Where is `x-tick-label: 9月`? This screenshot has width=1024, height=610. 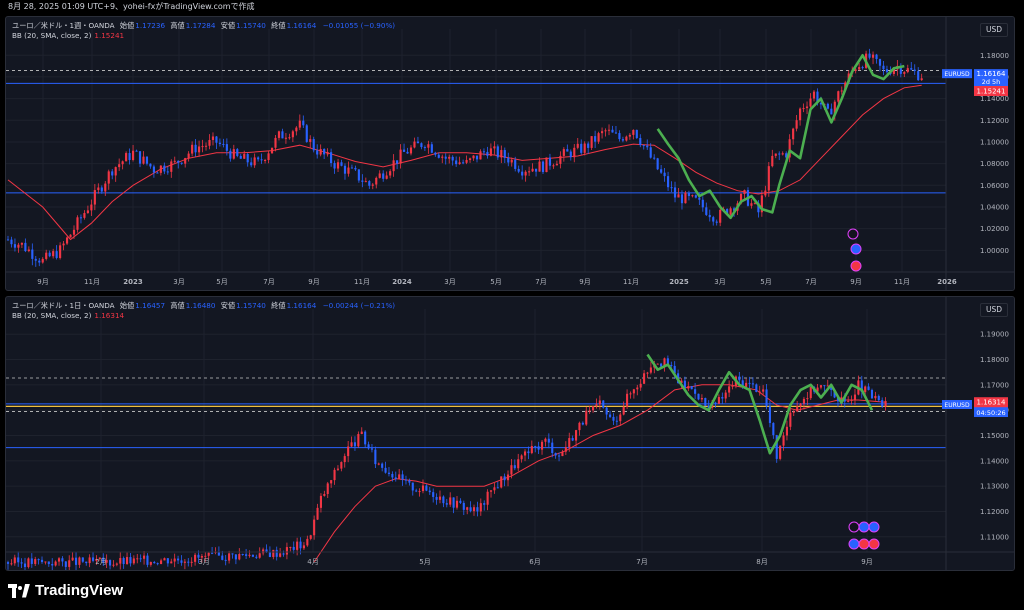 x-tick-label: 9月 is located at coordinates (866, 562).